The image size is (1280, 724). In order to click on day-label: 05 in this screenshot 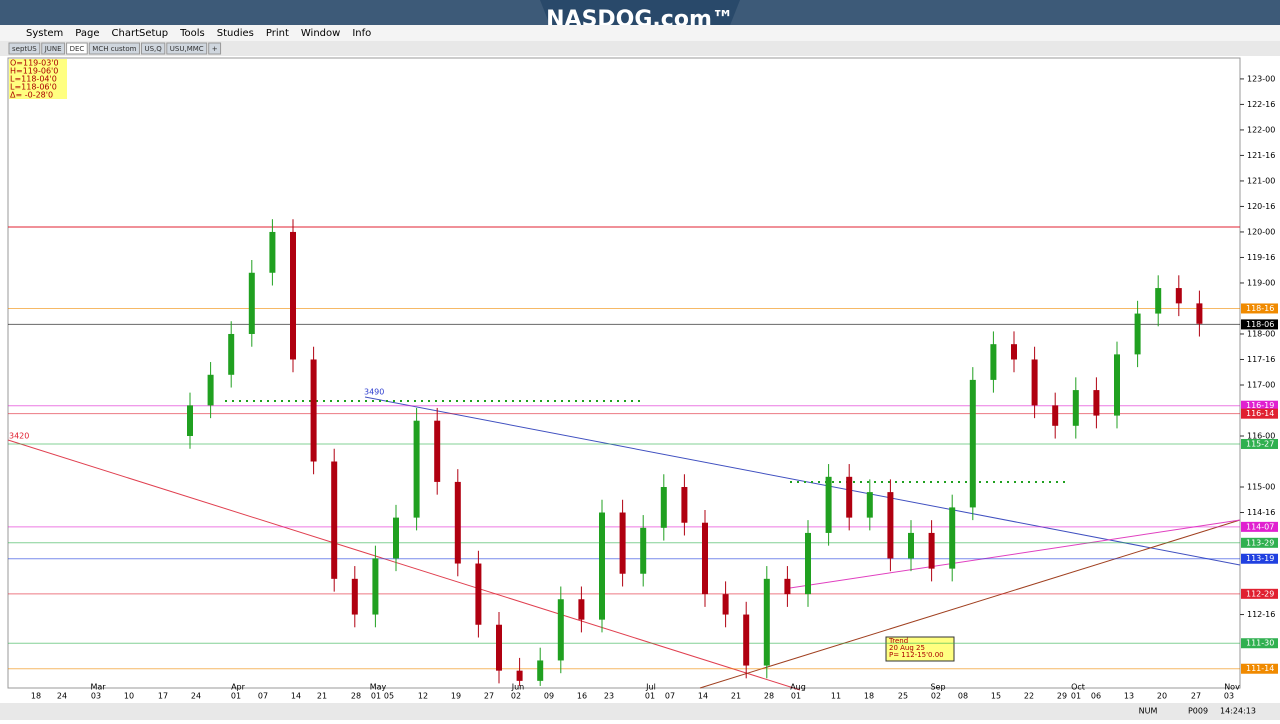, I will do `click(389, 696)`.